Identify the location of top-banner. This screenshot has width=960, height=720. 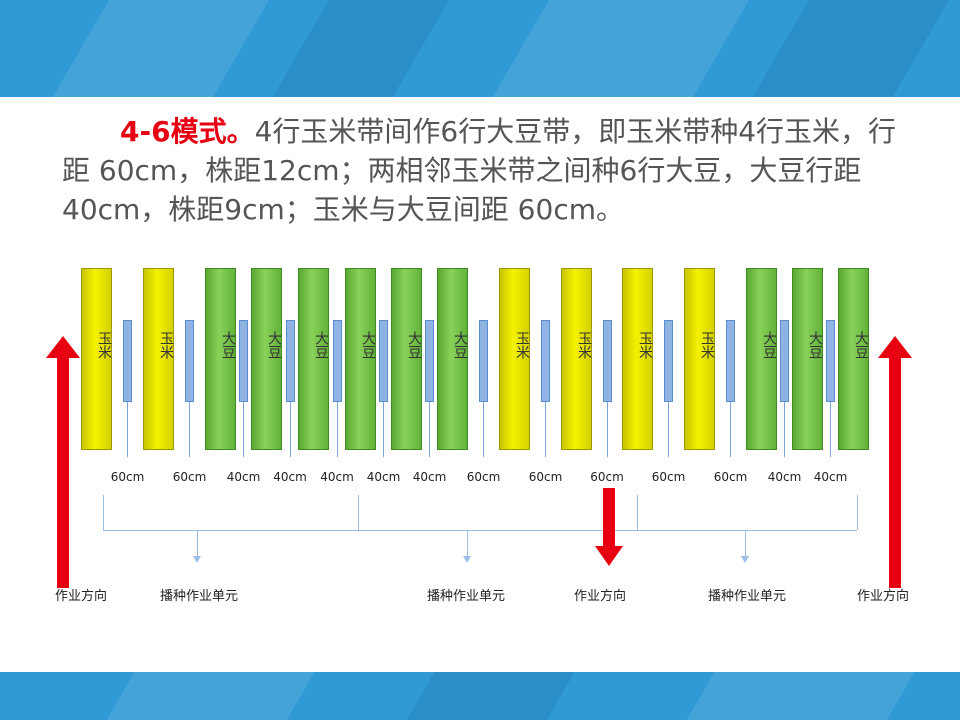
(480, 48).